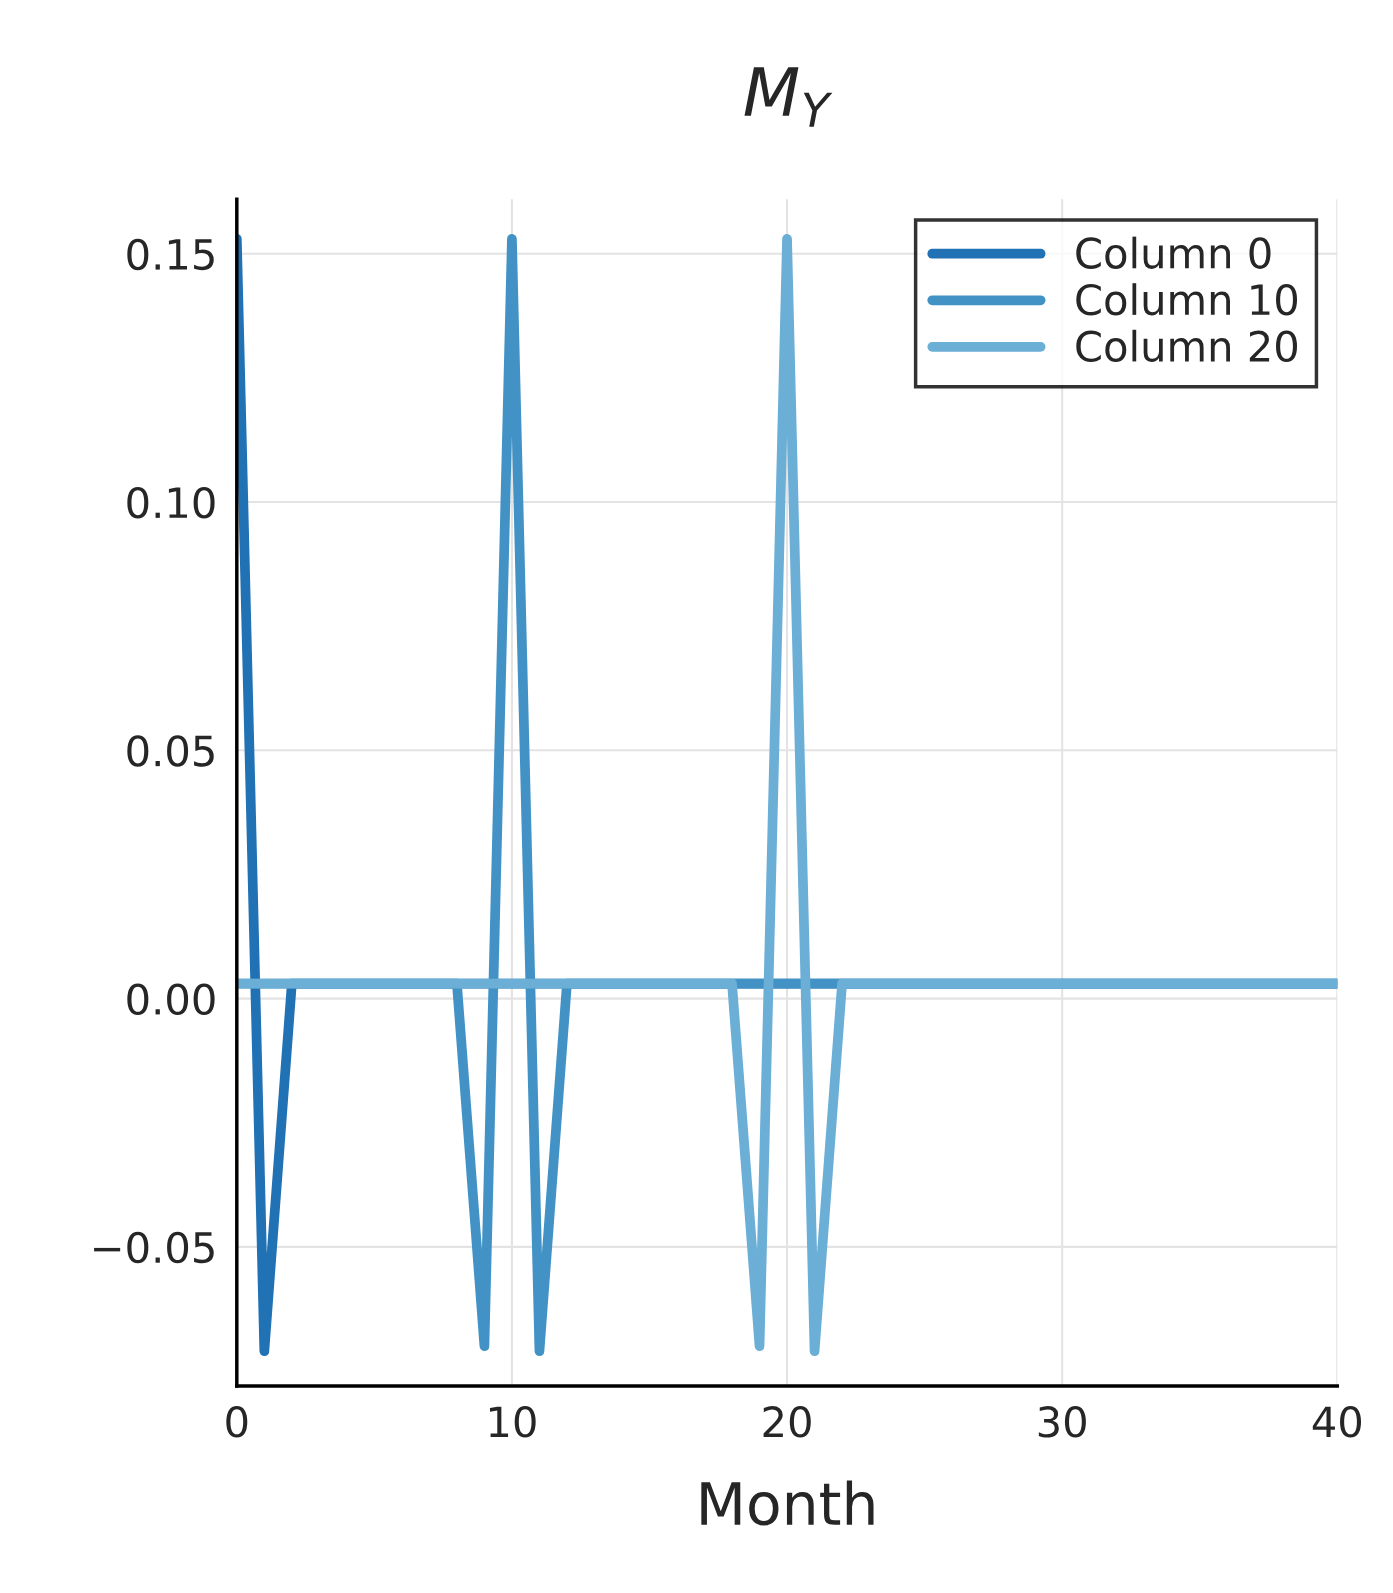 This screenshot has width=1393, height=1593. I want to click on y-tick-label: −0.05, so click(154, 1247).